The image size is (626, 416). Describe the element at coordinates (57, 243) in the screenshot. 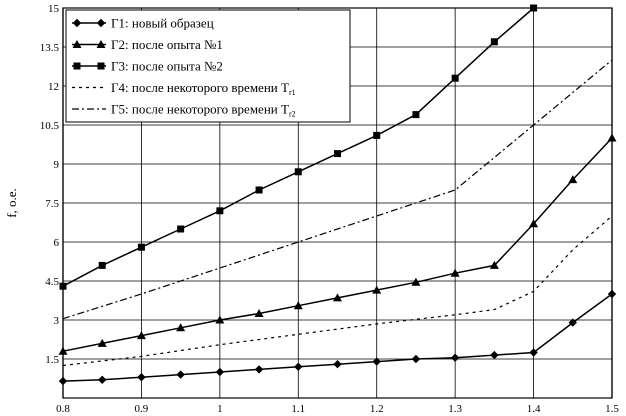

I see `y-tick-label: 6` at that location.